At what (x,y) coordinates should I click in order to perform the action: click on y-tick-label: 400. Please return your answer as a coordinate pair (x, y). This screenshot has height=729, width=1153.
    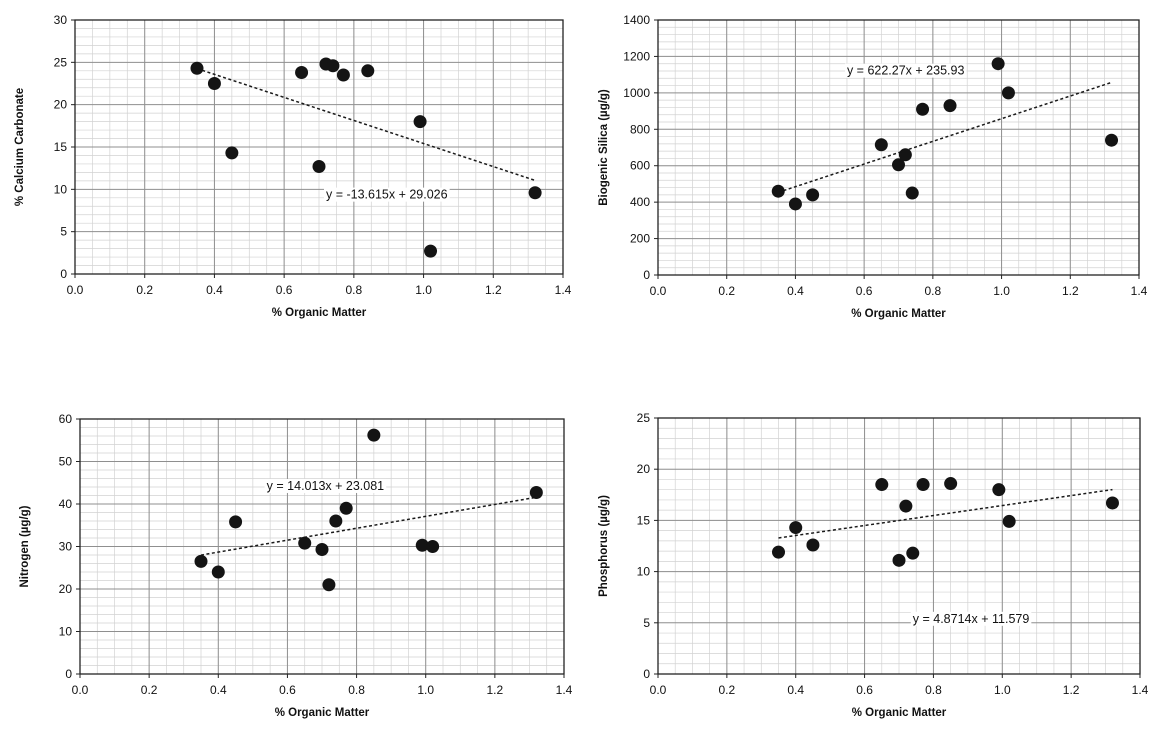
    Looking at the image, I should click on (640, 202).